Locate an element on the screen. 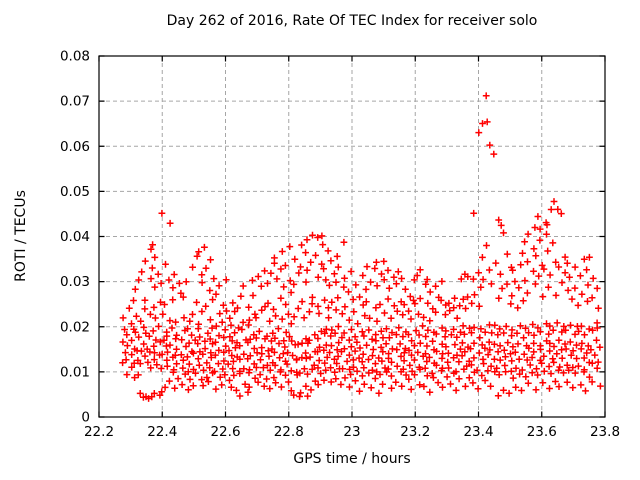 The width and height of the screenshot is (640, 480). y-tick-label: 0.07 is located at coordinates (75, 102).